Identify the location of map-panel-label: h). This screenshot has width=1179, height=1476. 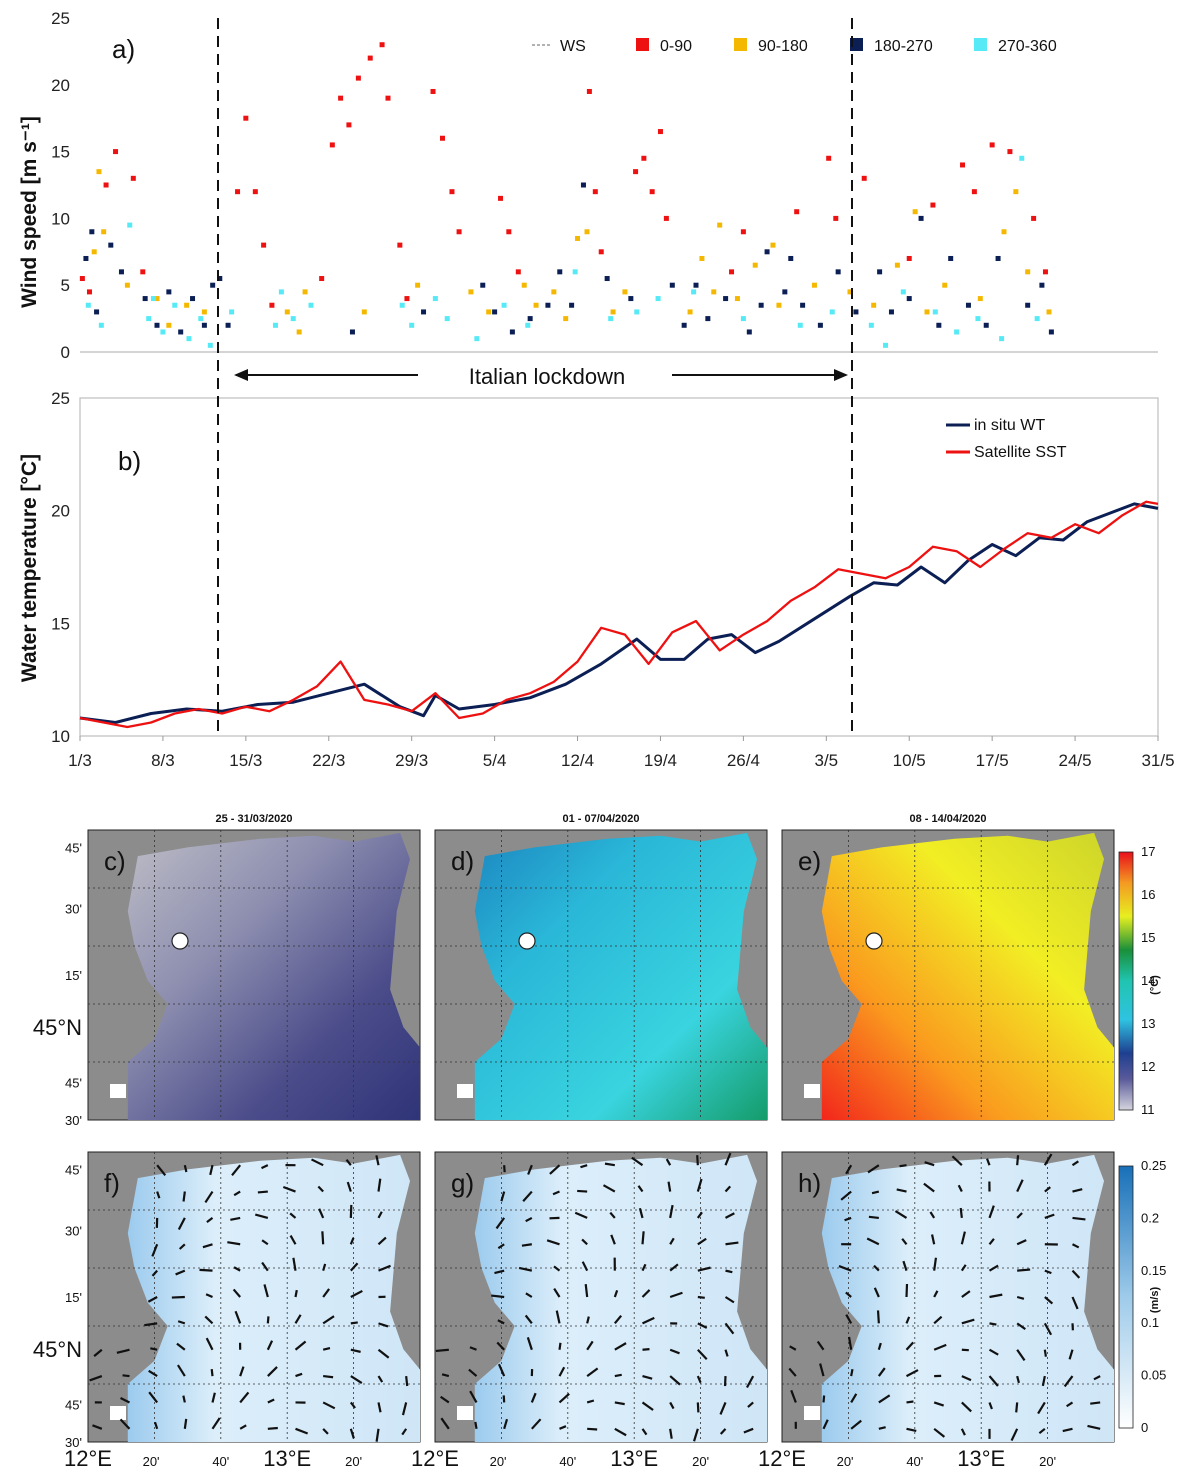
(809, 1183).